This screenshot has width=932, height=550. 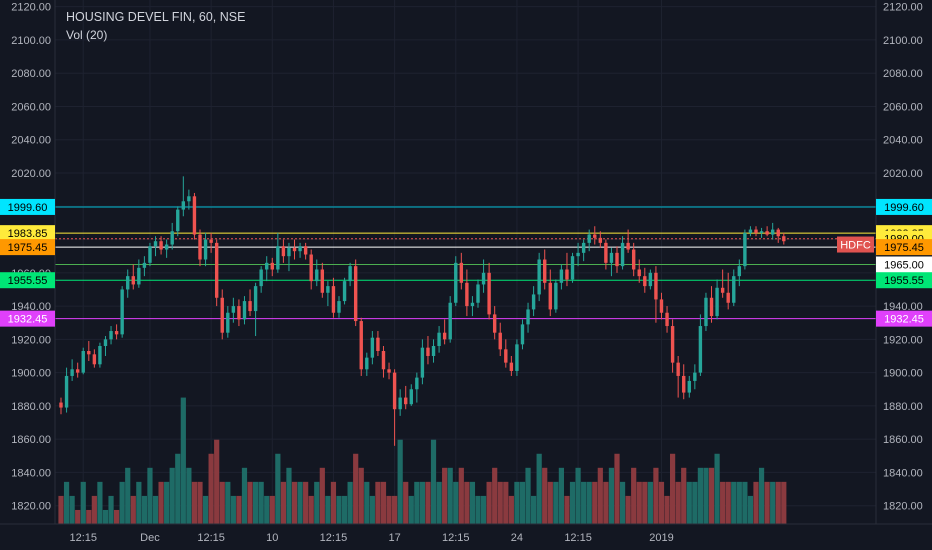 What do you see at coordinates (28, 248) in the screenshot?
I see `price-label-left: 1975.45` at bounding box center [28, 248].